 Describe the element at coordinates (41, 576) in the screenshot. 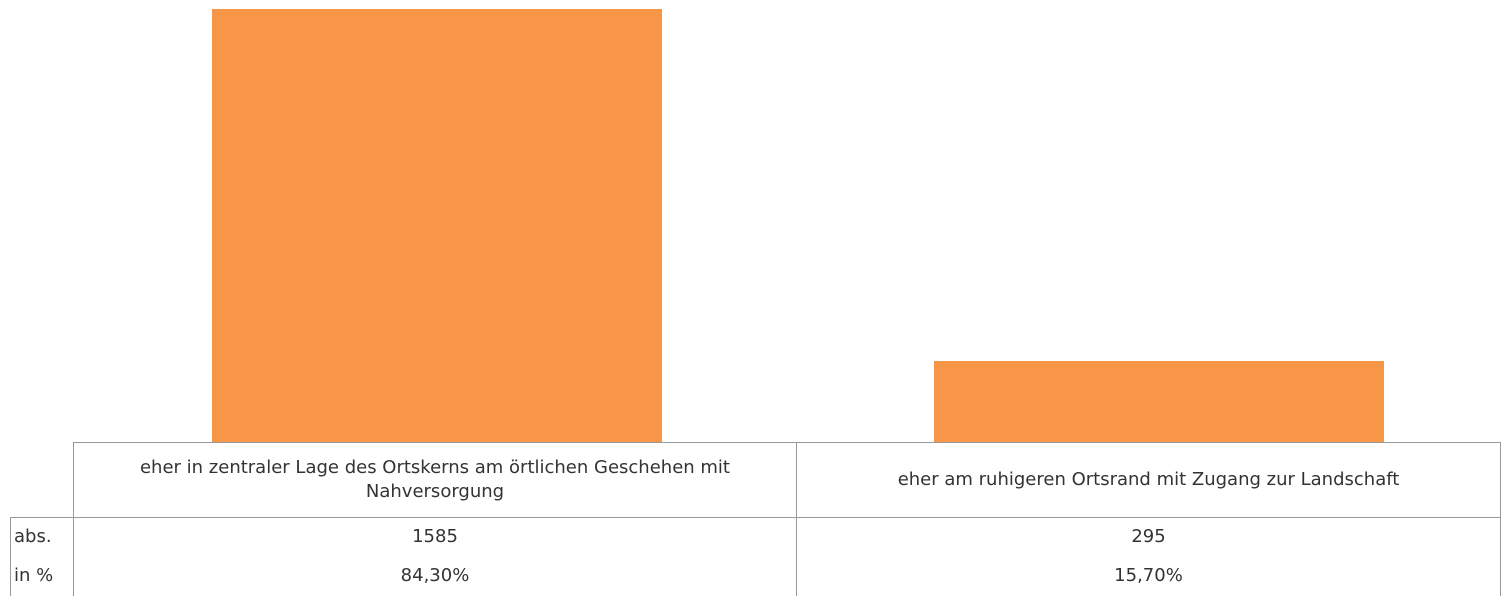

I see `row-label: in %` at that location.